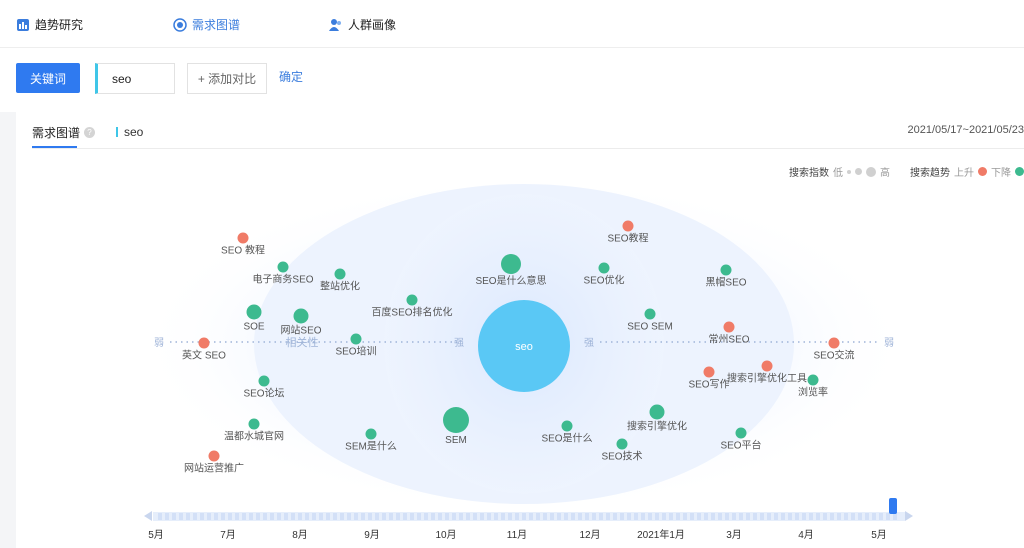 The image size is (1024, 548). What do you see at coordinates (355, 351) in the screenshot?
I see `graph-node-label: SEO培训` at bounding box center [355, 351].